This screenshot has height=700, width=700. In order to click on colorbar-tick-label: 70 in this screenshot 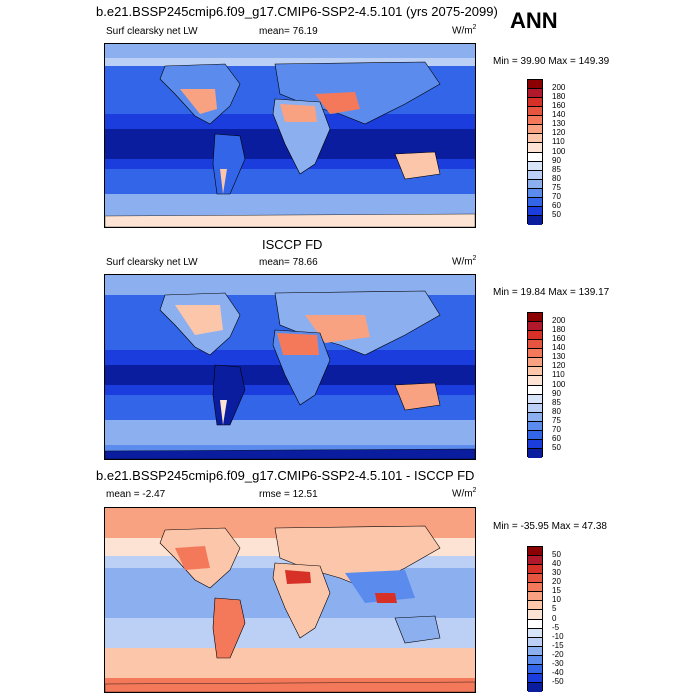, I will do `click(556, 196)`.